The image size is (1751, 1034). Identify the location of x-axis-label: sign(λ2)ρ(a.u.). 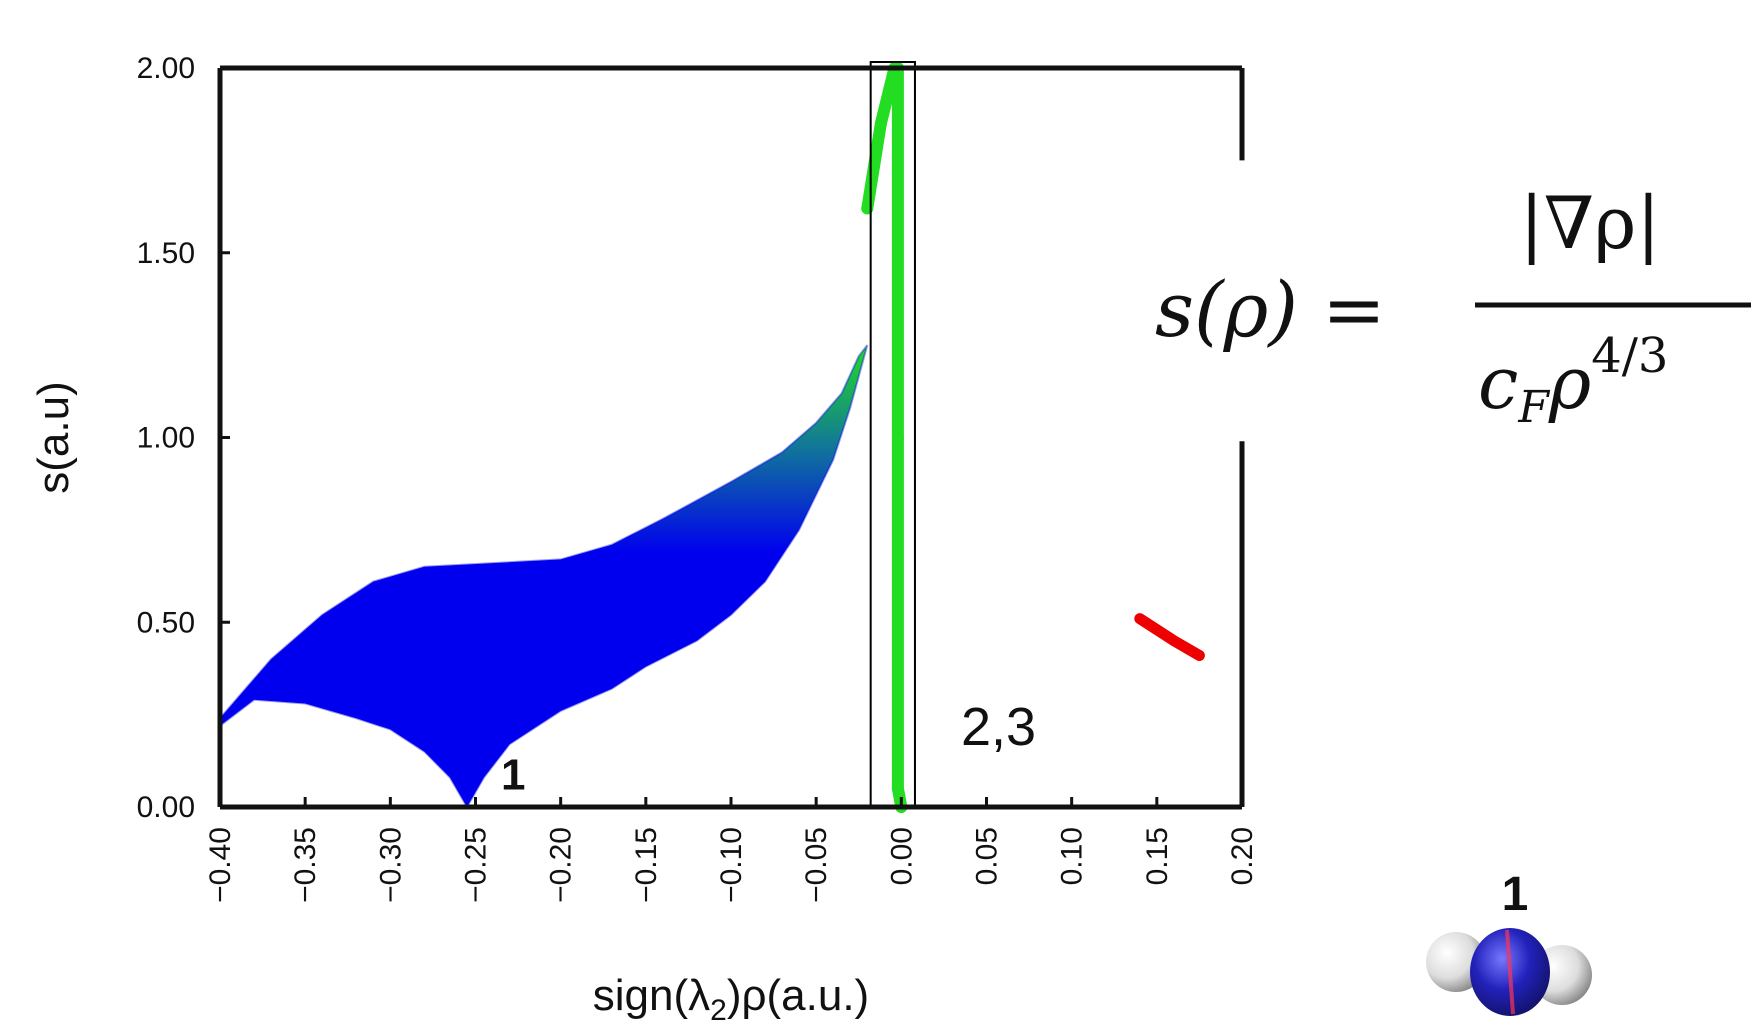
(731, 999).